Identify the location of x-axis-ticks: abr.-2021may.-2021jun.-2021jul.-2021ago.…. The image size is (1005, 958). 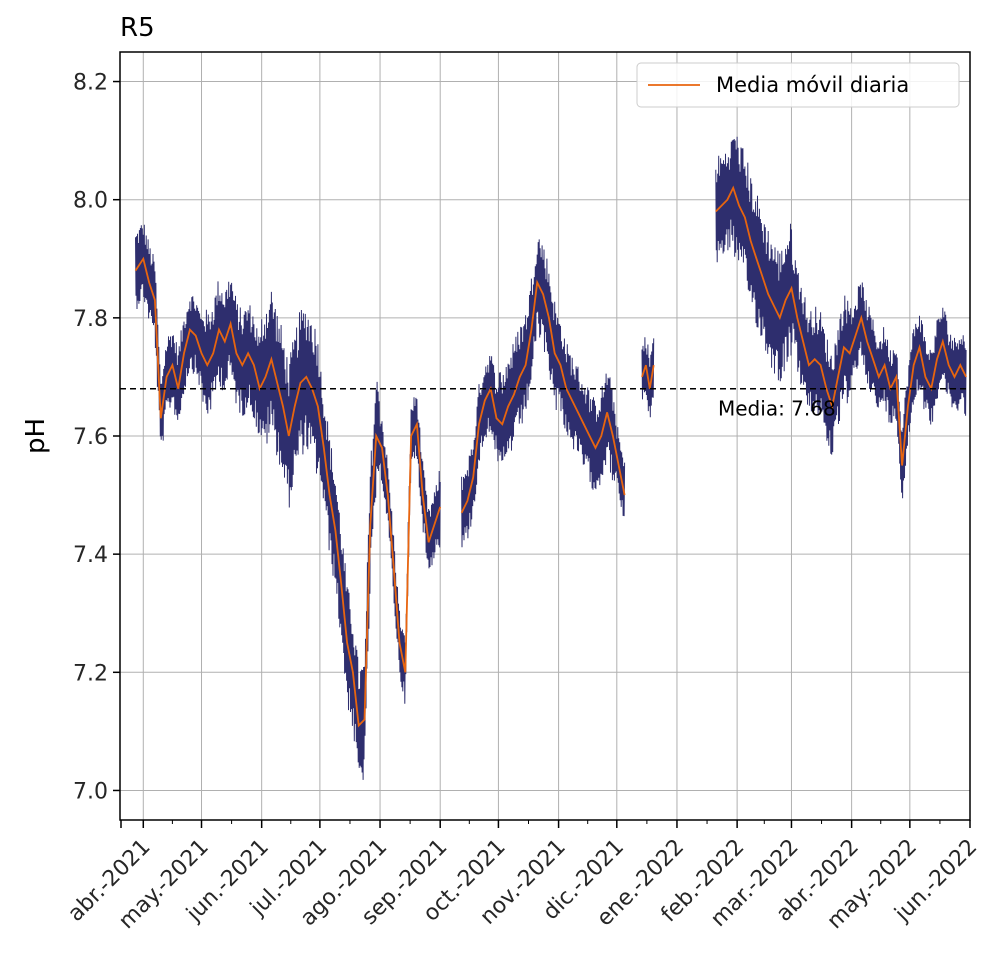
(522, 877).